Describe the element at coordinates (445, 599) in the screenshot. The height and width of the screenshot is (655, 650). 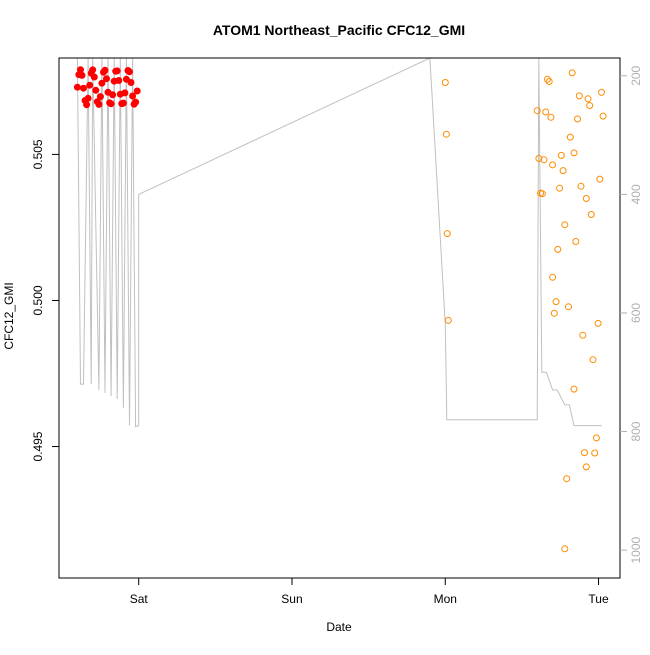
I see `x-tick-label: Mon` at that location.